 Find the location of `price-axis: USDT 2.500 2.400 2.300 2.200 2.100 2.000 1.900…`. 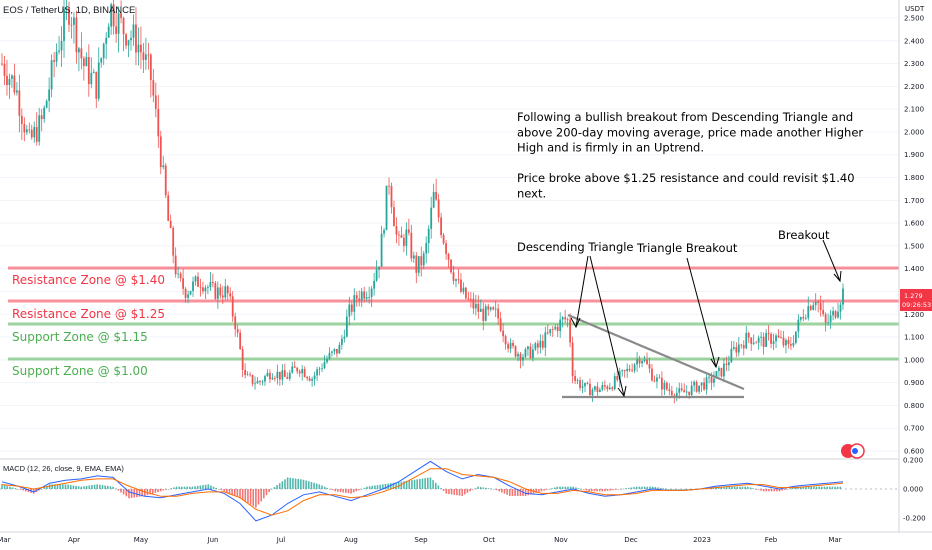

price-axis: USDT 2.500 2.400 2.300 2.200 2.100 2.000 1.900… is located at coordinates (915, 266).